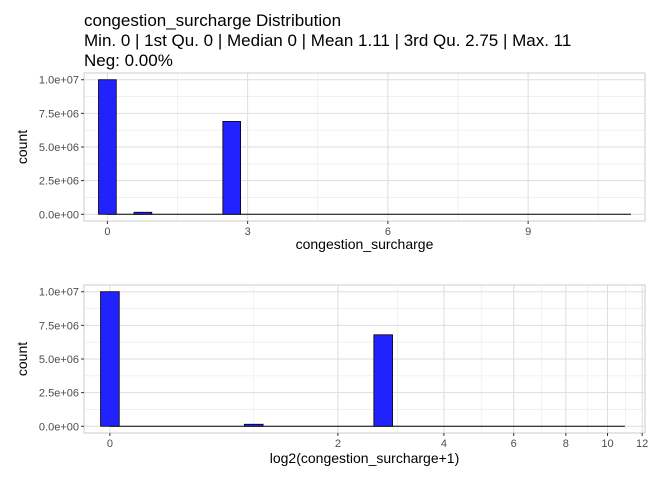 This screenshot has width=672, height=480. I want to click on x-tick-label: 4, so click(444, 444).